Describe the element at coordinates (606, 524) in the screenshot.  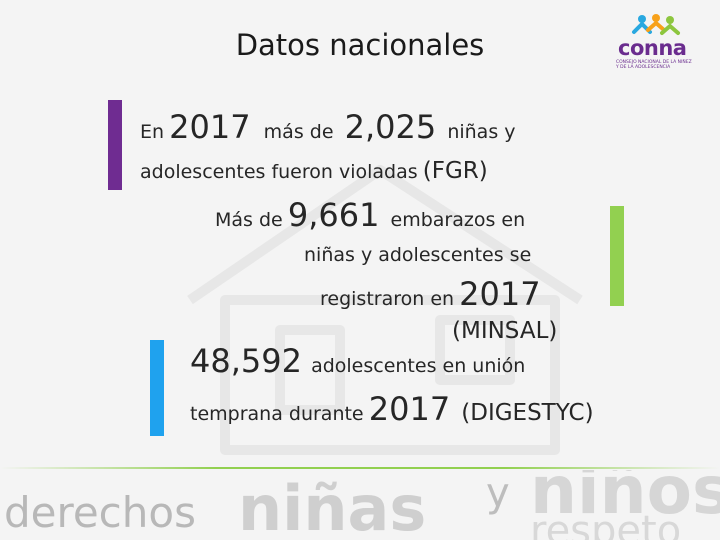
I see `footer-word-respeto: respeto` at that location.